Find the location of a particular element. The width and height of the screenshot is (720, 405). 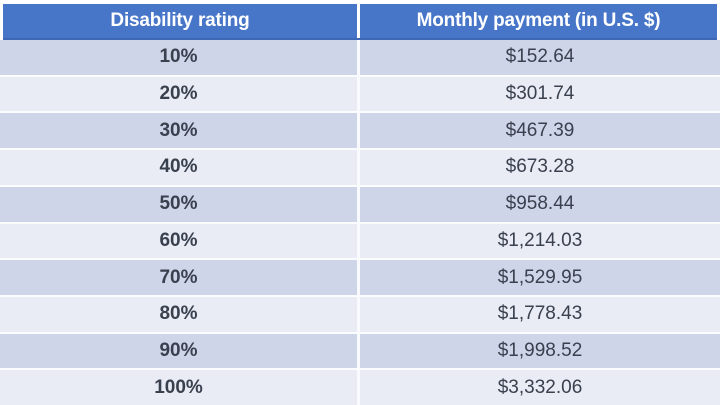

rating-cell: 20% is located at coordinates (180, 94).